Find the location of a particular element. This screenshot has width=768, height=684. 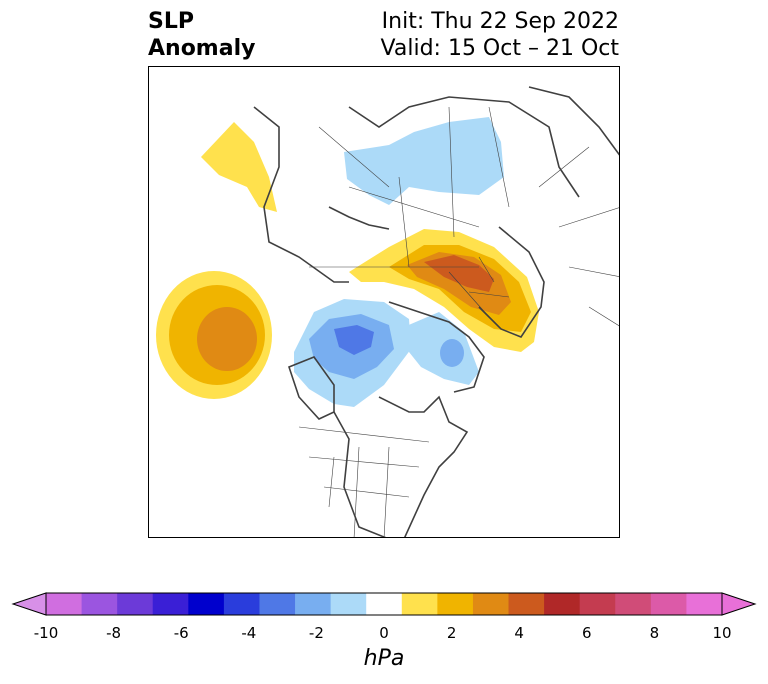

east-siberia-high-anomaly is located at coordinates (239, 167).